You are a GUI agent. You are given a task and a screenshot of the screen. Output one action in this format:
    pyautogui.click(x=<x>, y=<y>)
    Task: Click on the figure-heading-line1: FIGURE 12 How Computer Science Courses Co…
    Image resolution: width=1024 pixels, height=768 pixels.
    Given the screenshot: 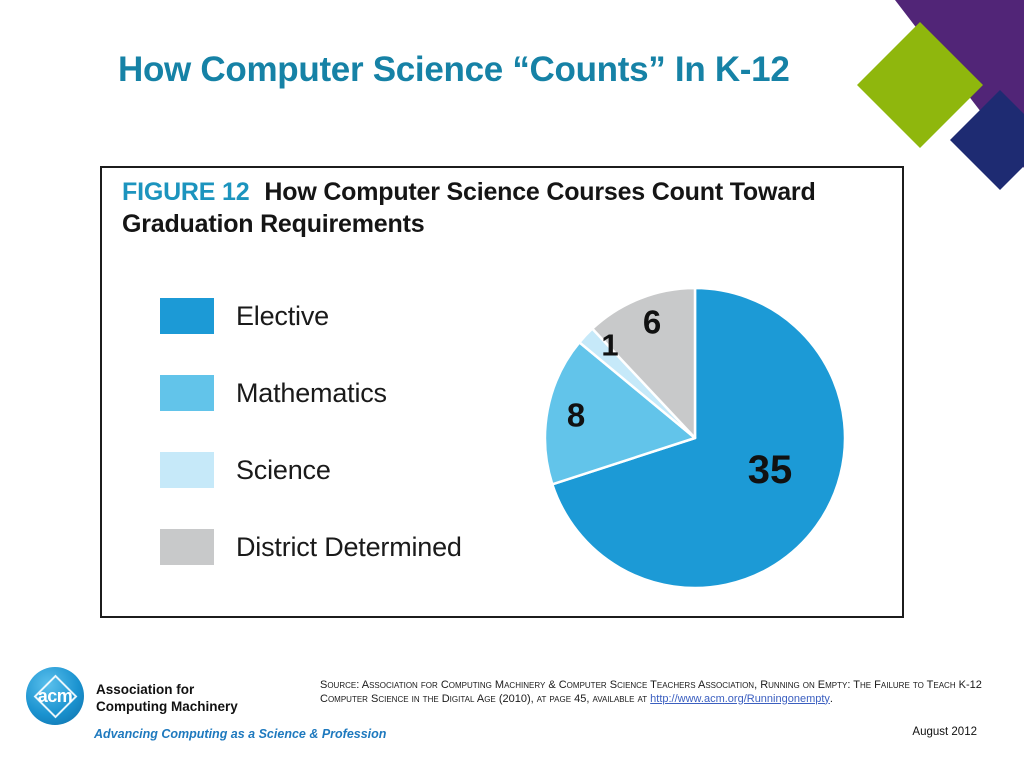 What is the action you would take?
    pyautogui.click(x=469, y=192)
    